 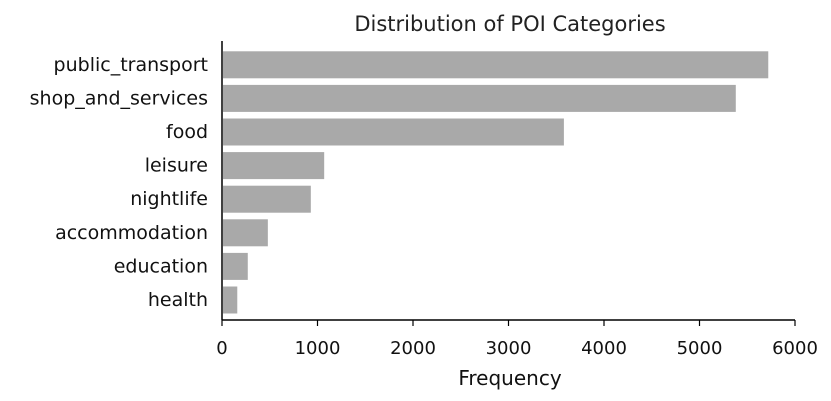 What do you see at coordinates (274, 166) in the screenshot?
I see `bar-leisure` at bounding box center [274, 166].